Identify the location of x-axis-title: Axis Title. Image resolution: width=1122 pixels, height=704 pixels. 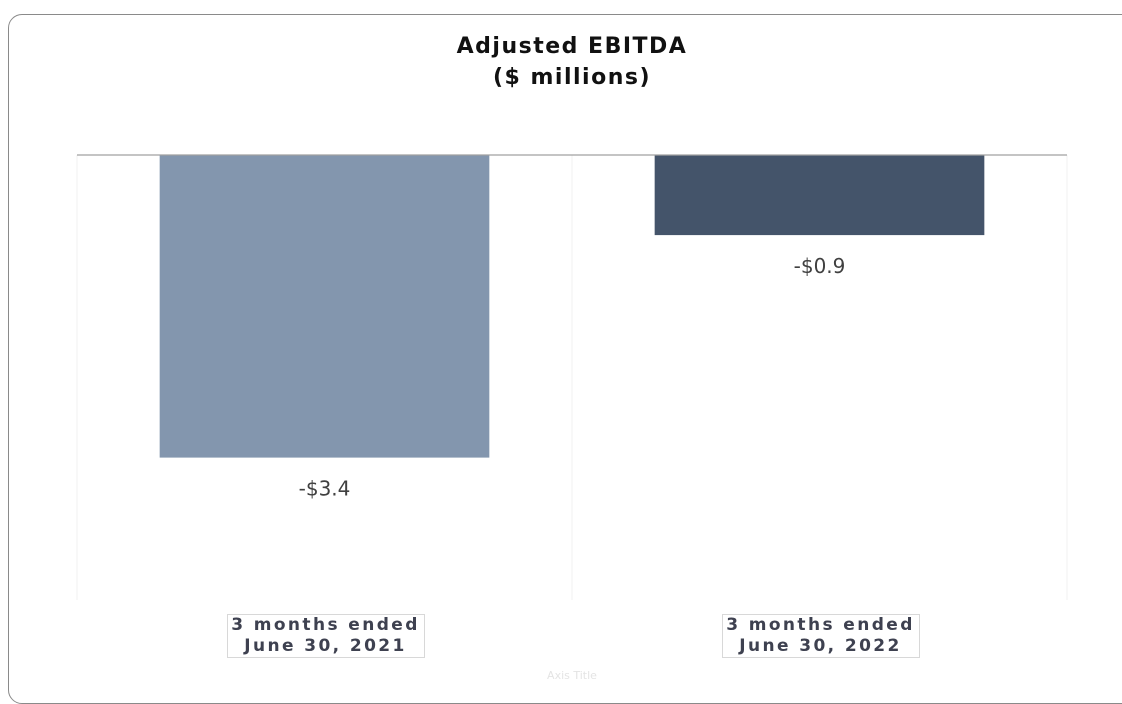
(572, 675).